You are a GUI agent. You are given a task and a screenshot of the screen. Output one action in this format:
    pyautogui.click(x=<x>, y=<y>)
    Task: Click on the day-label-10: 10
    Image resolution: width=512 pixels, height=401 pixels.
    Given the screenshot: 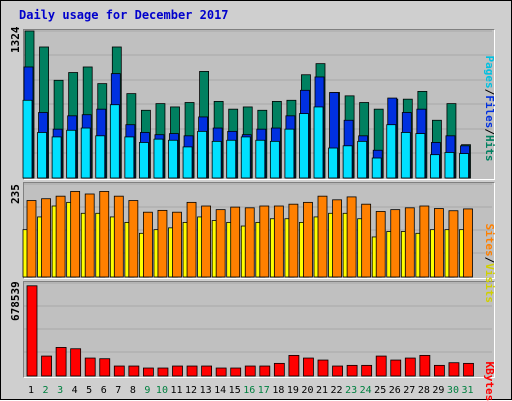 What is the action you would take?
    pyautogui.click(x=162, y=390)
    